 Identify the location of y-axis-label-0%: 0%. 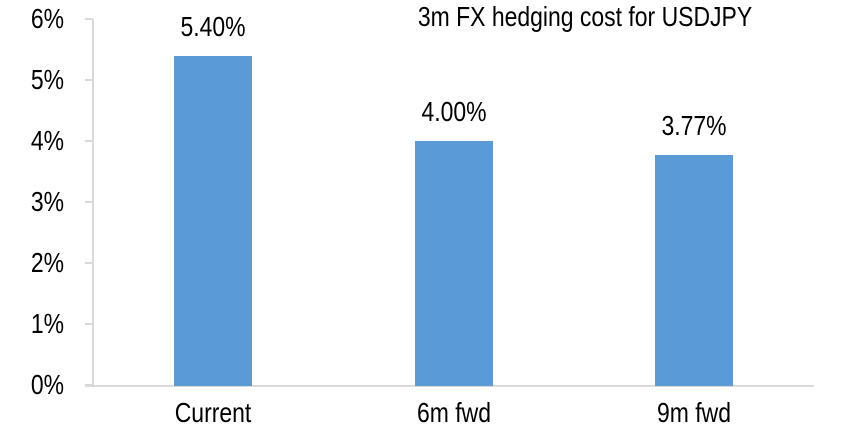
(47, 384).